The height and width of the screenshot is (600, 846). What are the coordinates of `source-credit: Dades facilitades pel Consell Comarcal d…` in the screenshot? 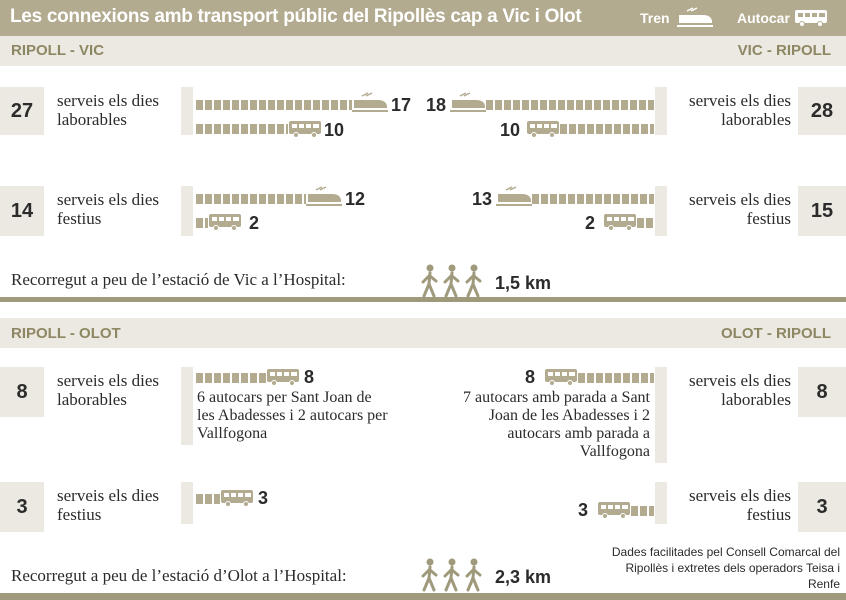 It's located at (725, 568).